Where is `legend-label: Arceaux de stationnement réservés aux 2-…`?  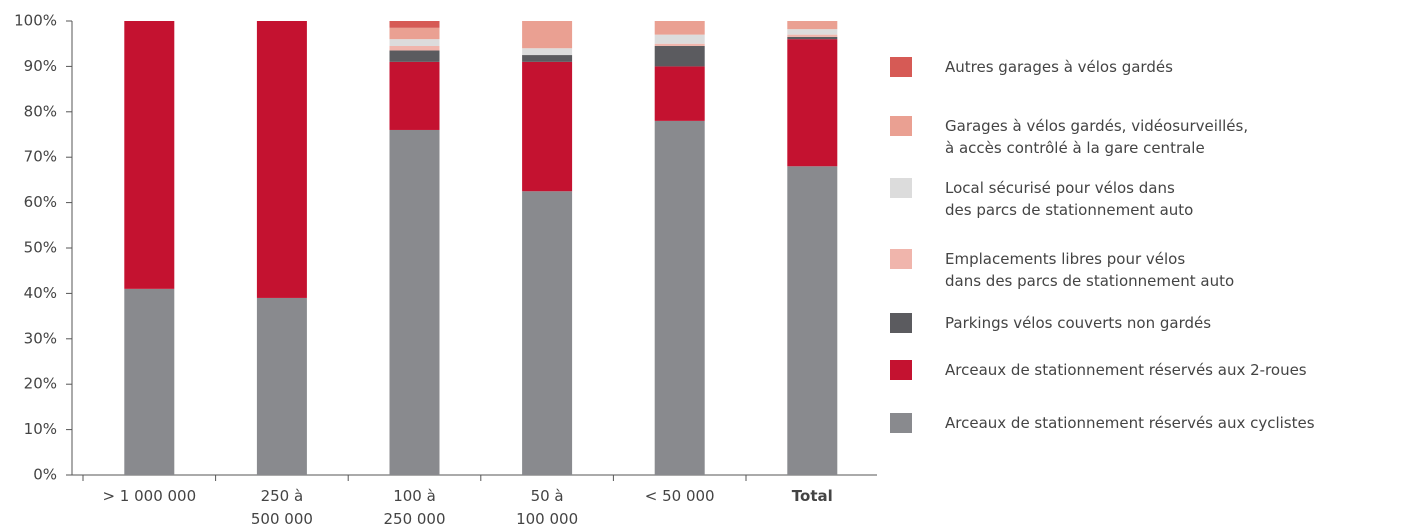
legend-label: Arceaux de stationnement réservés aux 2-… is located at coordinates (1126, 370).